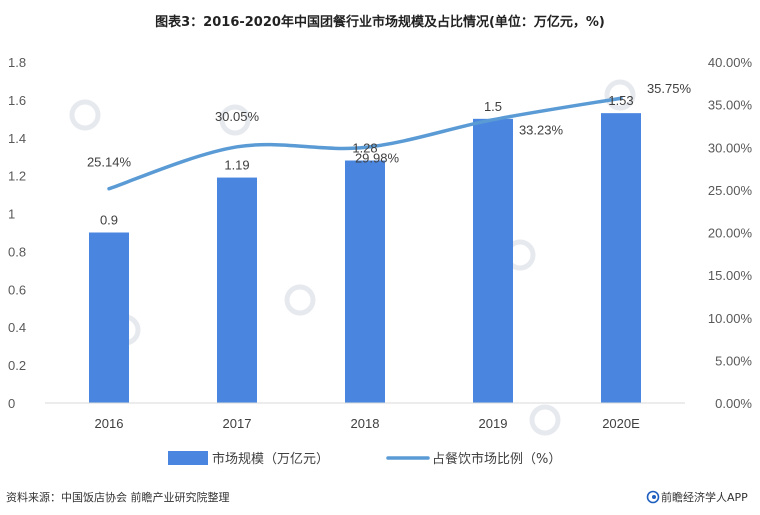  Describe the element at coordinates (653, 497) in the screenshot. I see `brand-logo-icon` at that location.